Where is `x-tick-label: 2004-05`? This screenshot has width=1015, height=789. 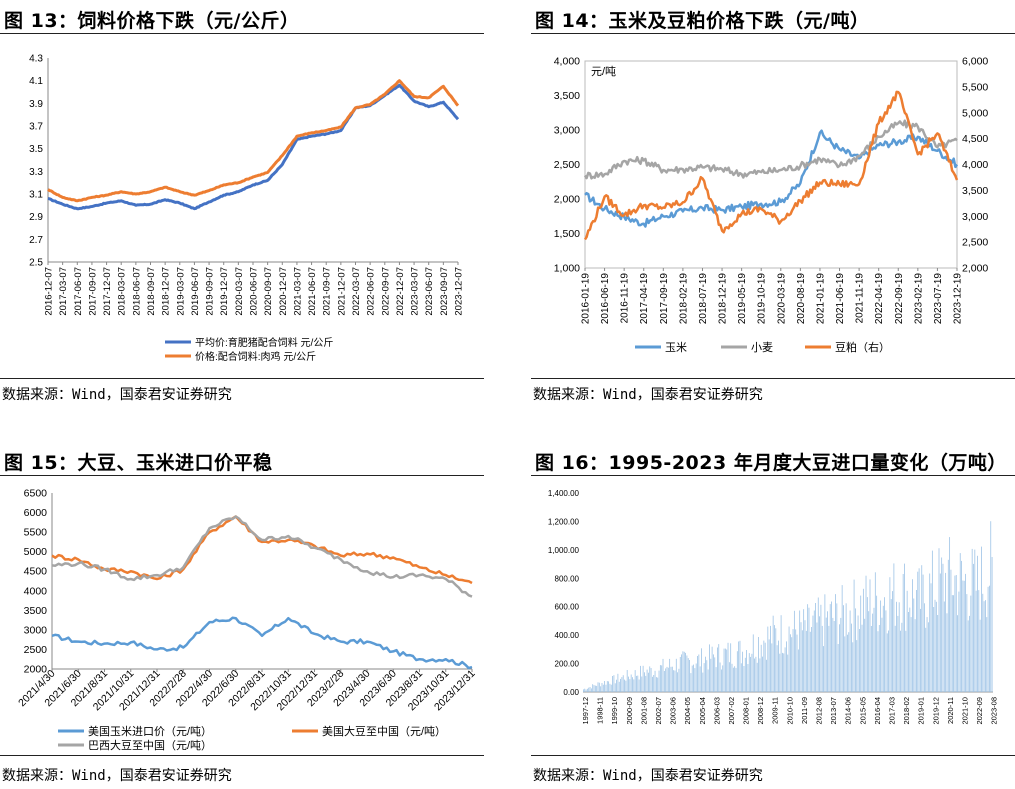 x-tick-label: 2004-05 is located at coordinates (687, 711).